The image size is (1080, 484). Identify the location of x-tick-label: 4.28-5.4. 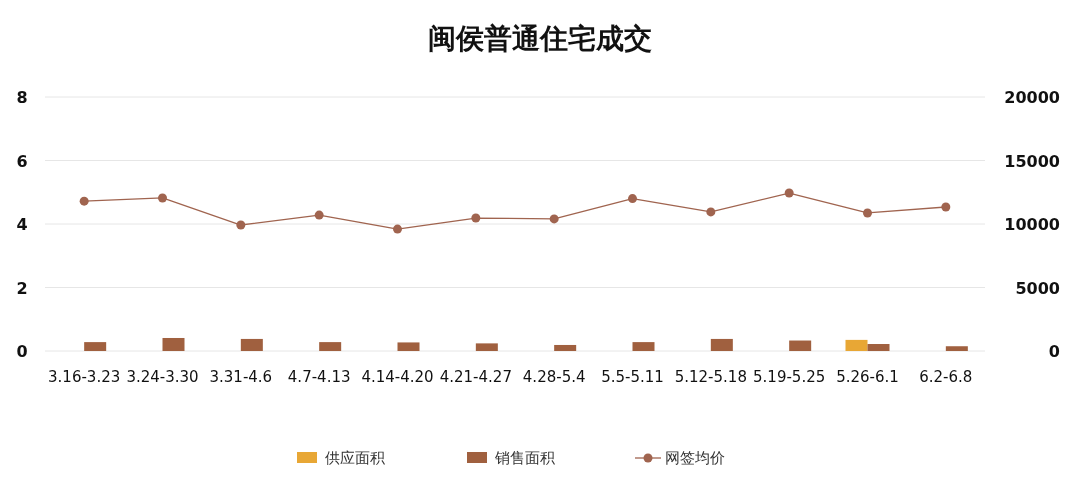
(554, 377).